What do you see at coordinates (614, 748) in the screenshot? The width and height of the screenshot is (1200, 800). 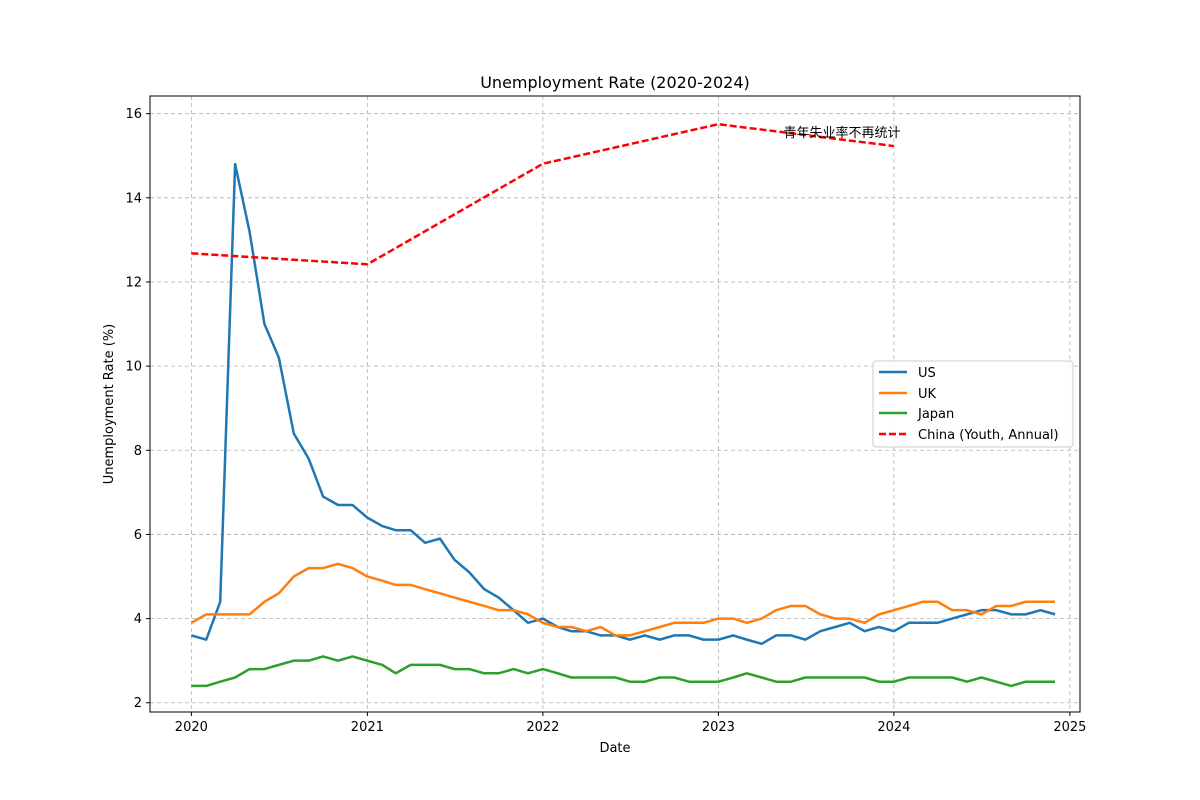 I see `x-axis-label: Date` at bounding box center [614, 748].